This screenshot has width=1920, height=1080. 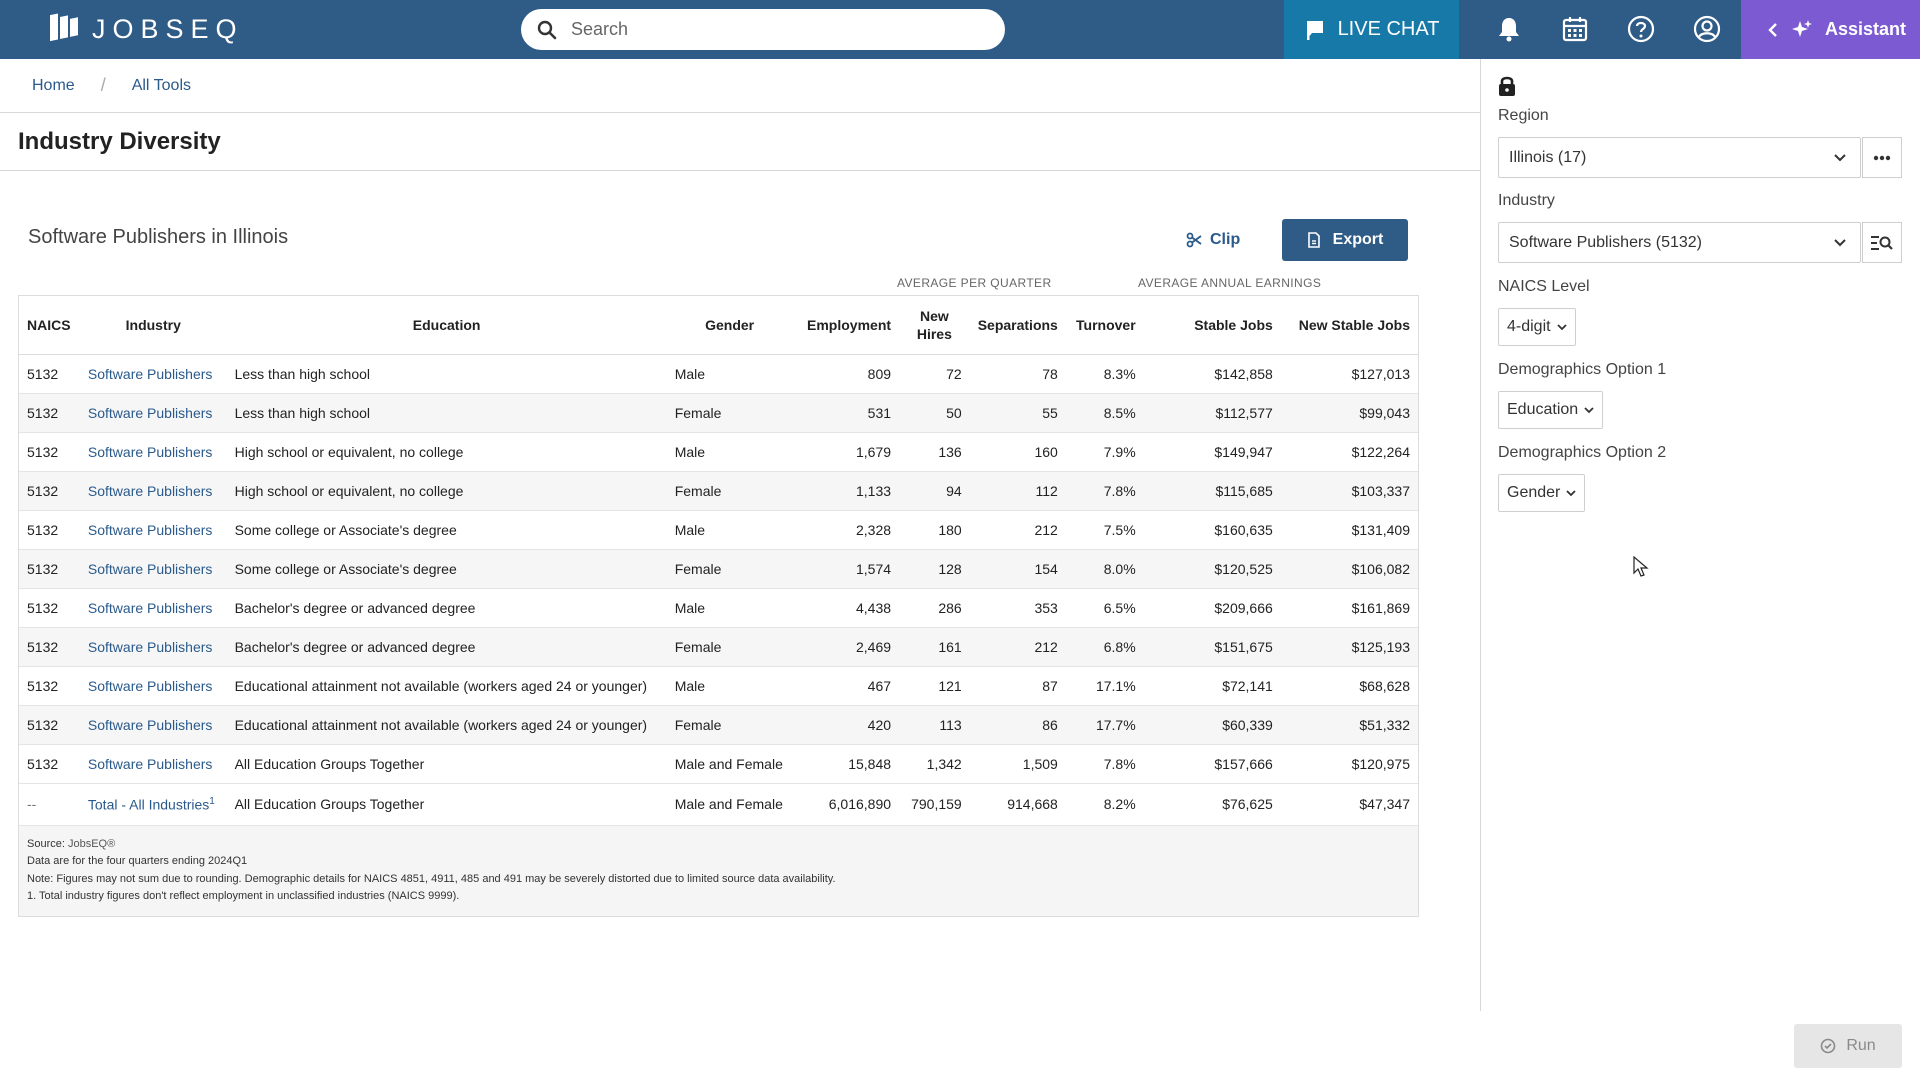 What do you see at coordinates (846, 608) in the screenshot?
I see `cell-employment: 4,438` at bounding box center [846, 608].